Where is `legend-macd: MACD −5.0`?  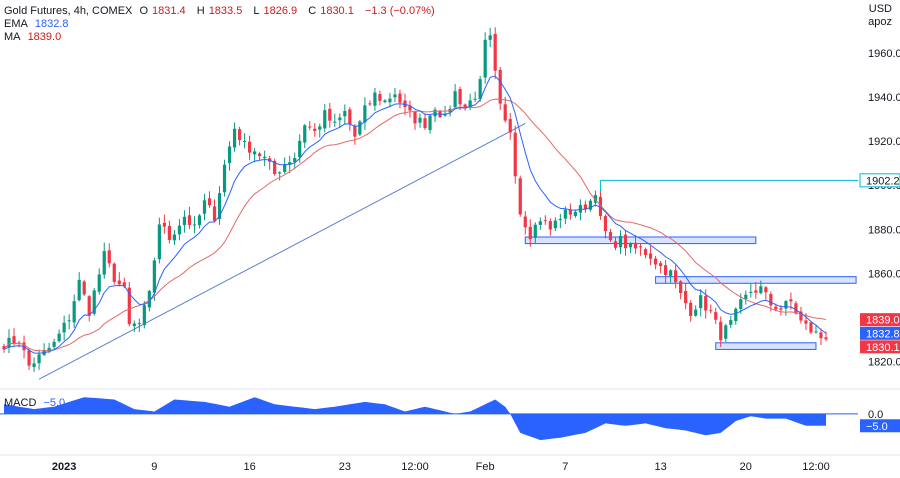
legend-macd: MACD −5.0 is located at coordinates (36, 403).